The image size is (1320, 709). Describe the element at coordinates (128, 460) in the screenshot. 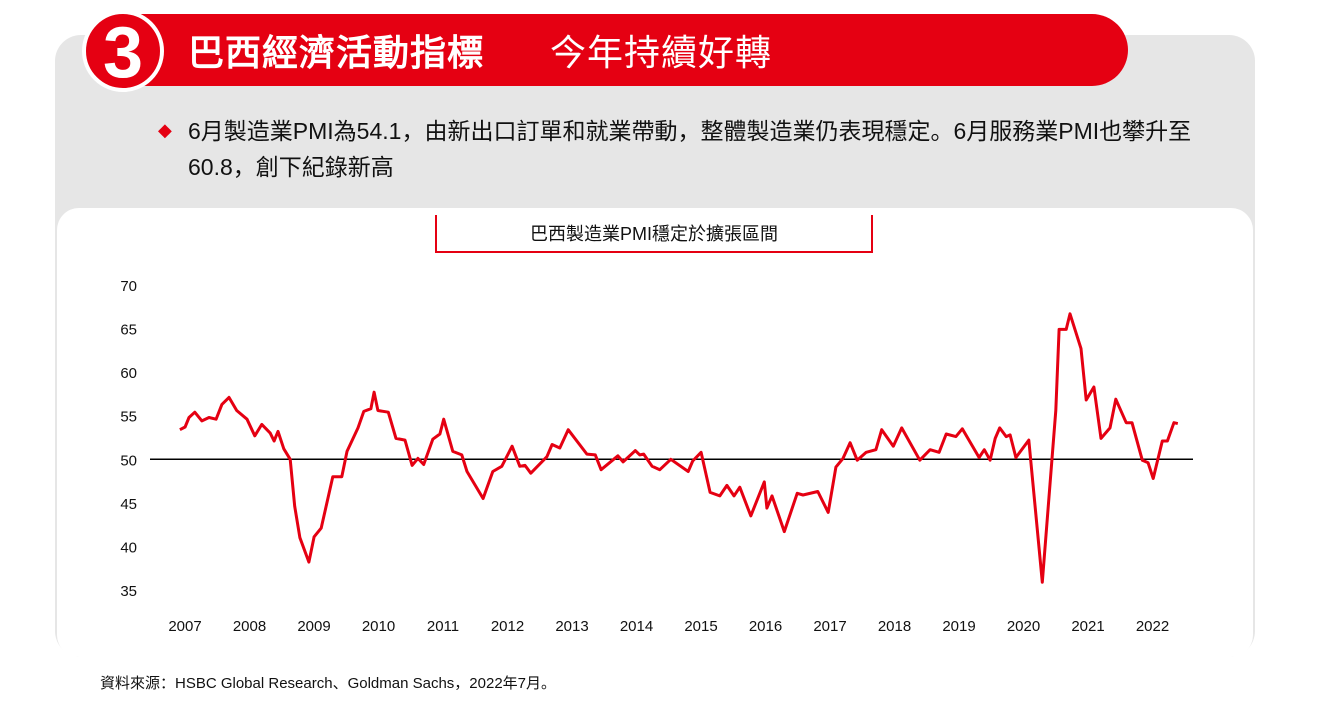

I see `y-tick-label: 50` at that location.